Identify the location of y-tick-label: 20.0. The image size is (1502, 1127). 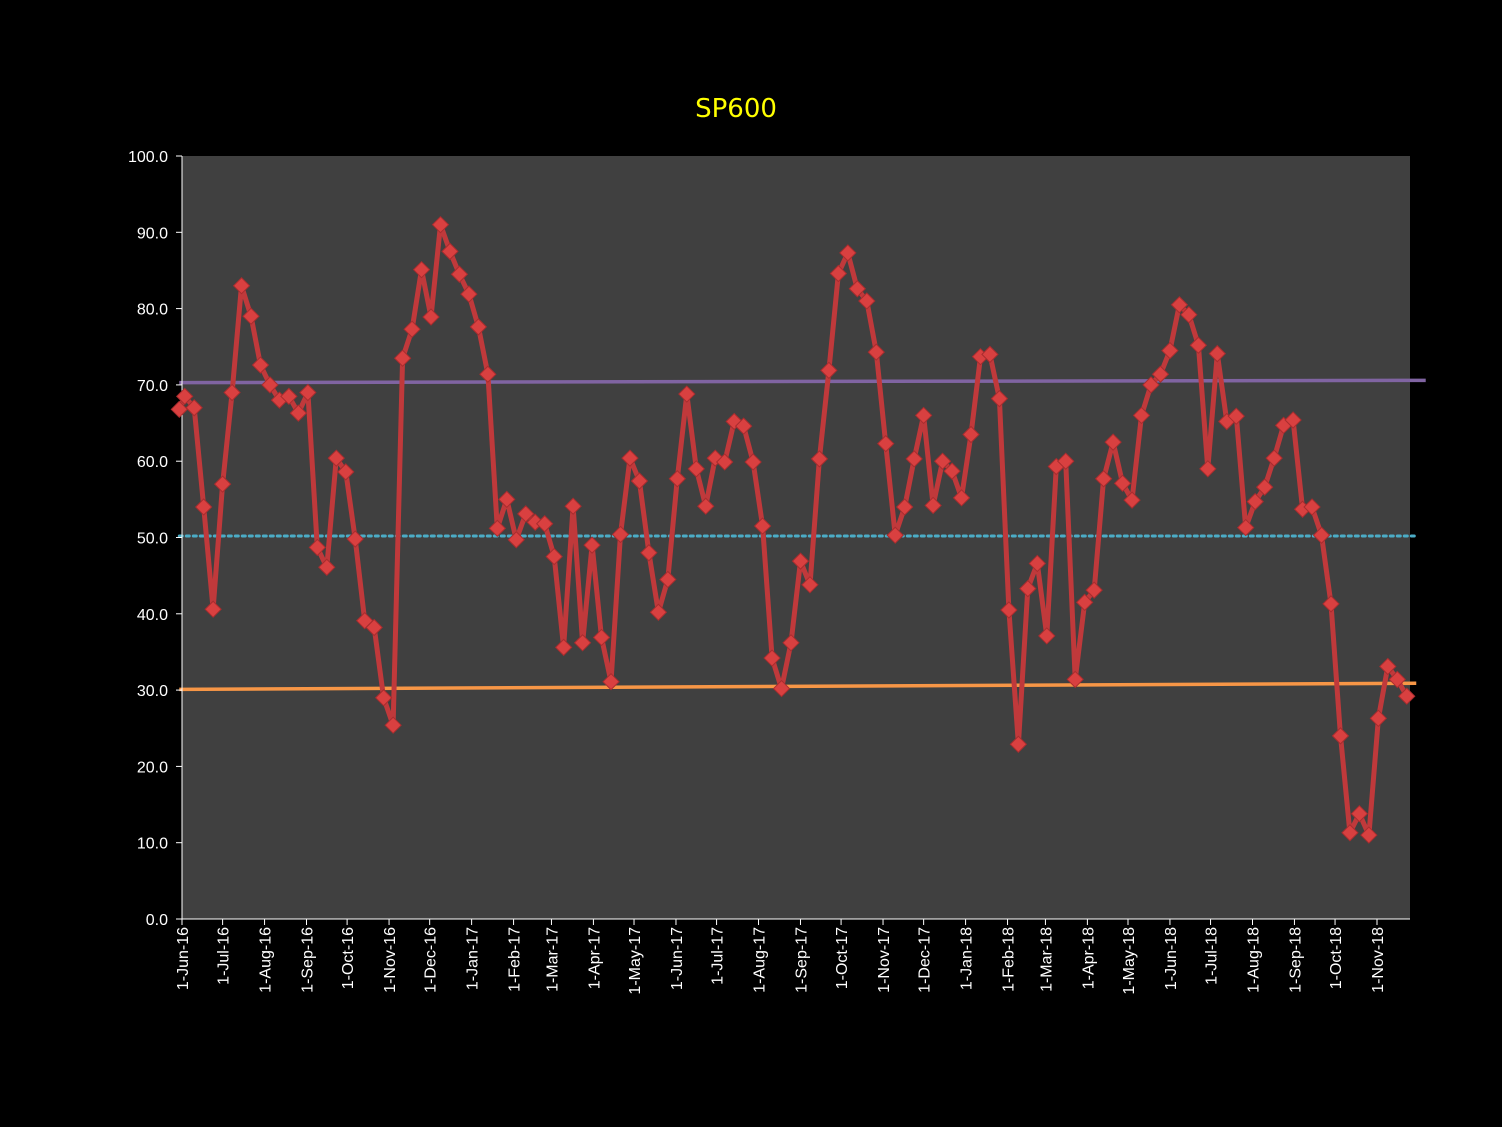
(152, 767).